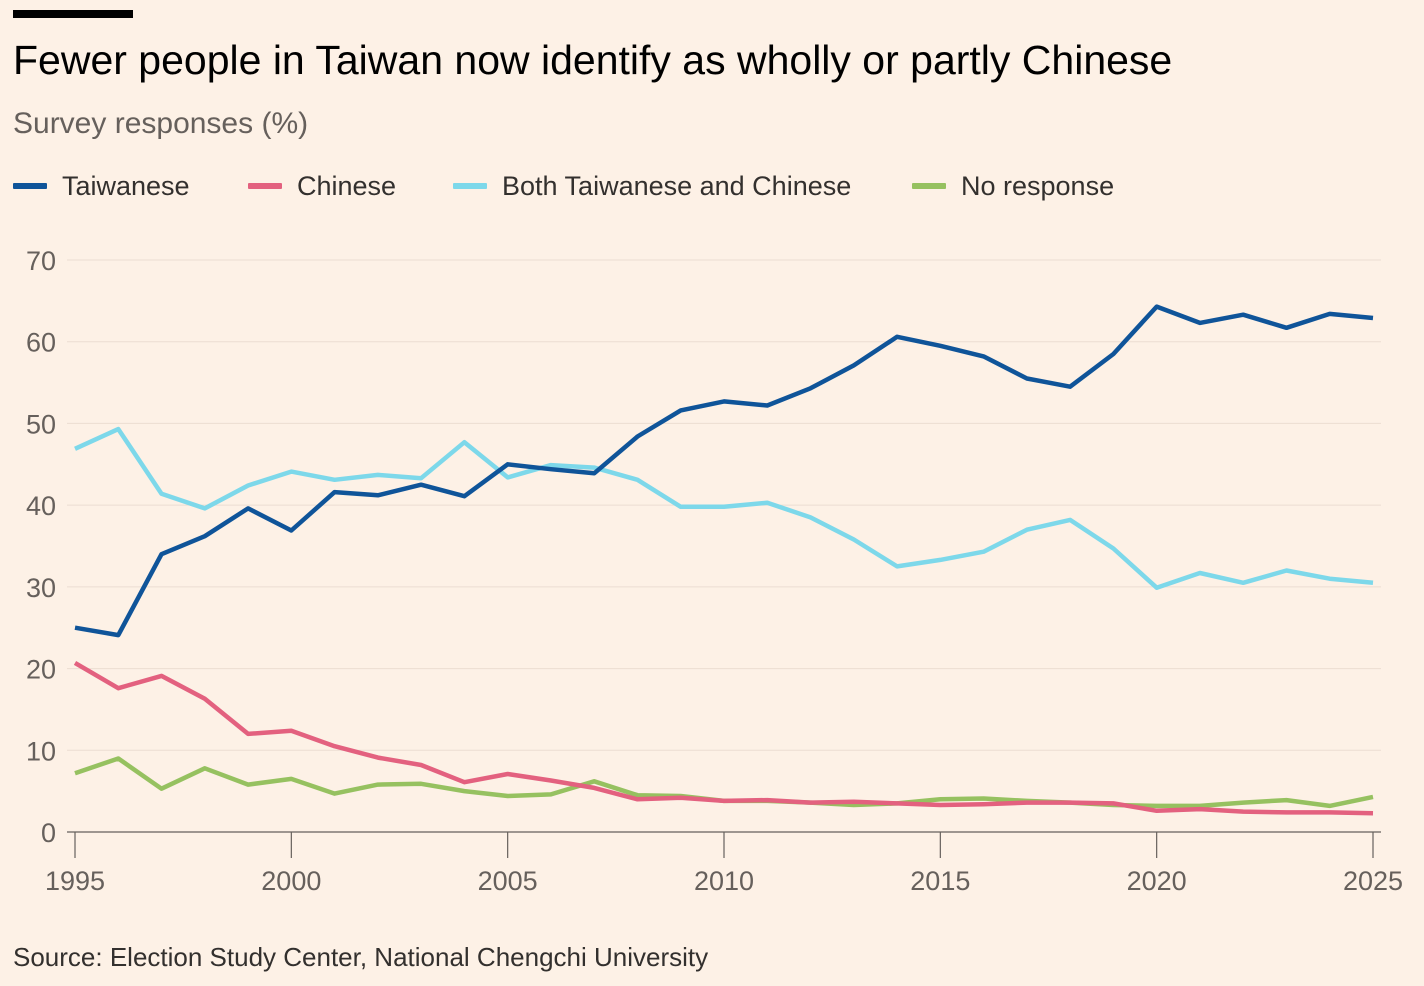 This screenshot has width=1424, height=986. What do you see at coordinates (41, 670) in the screenshot?
I see `y-tick-label-20: 20` at bounding box center [41, 670].